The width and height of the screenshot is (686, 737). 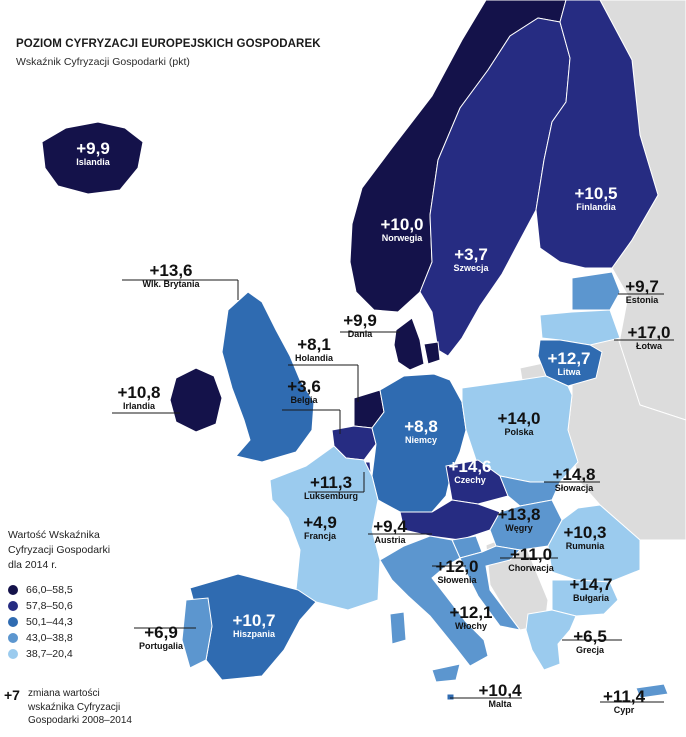 I want to click on value-wegry: +13,8, so click(x=519, y=514).